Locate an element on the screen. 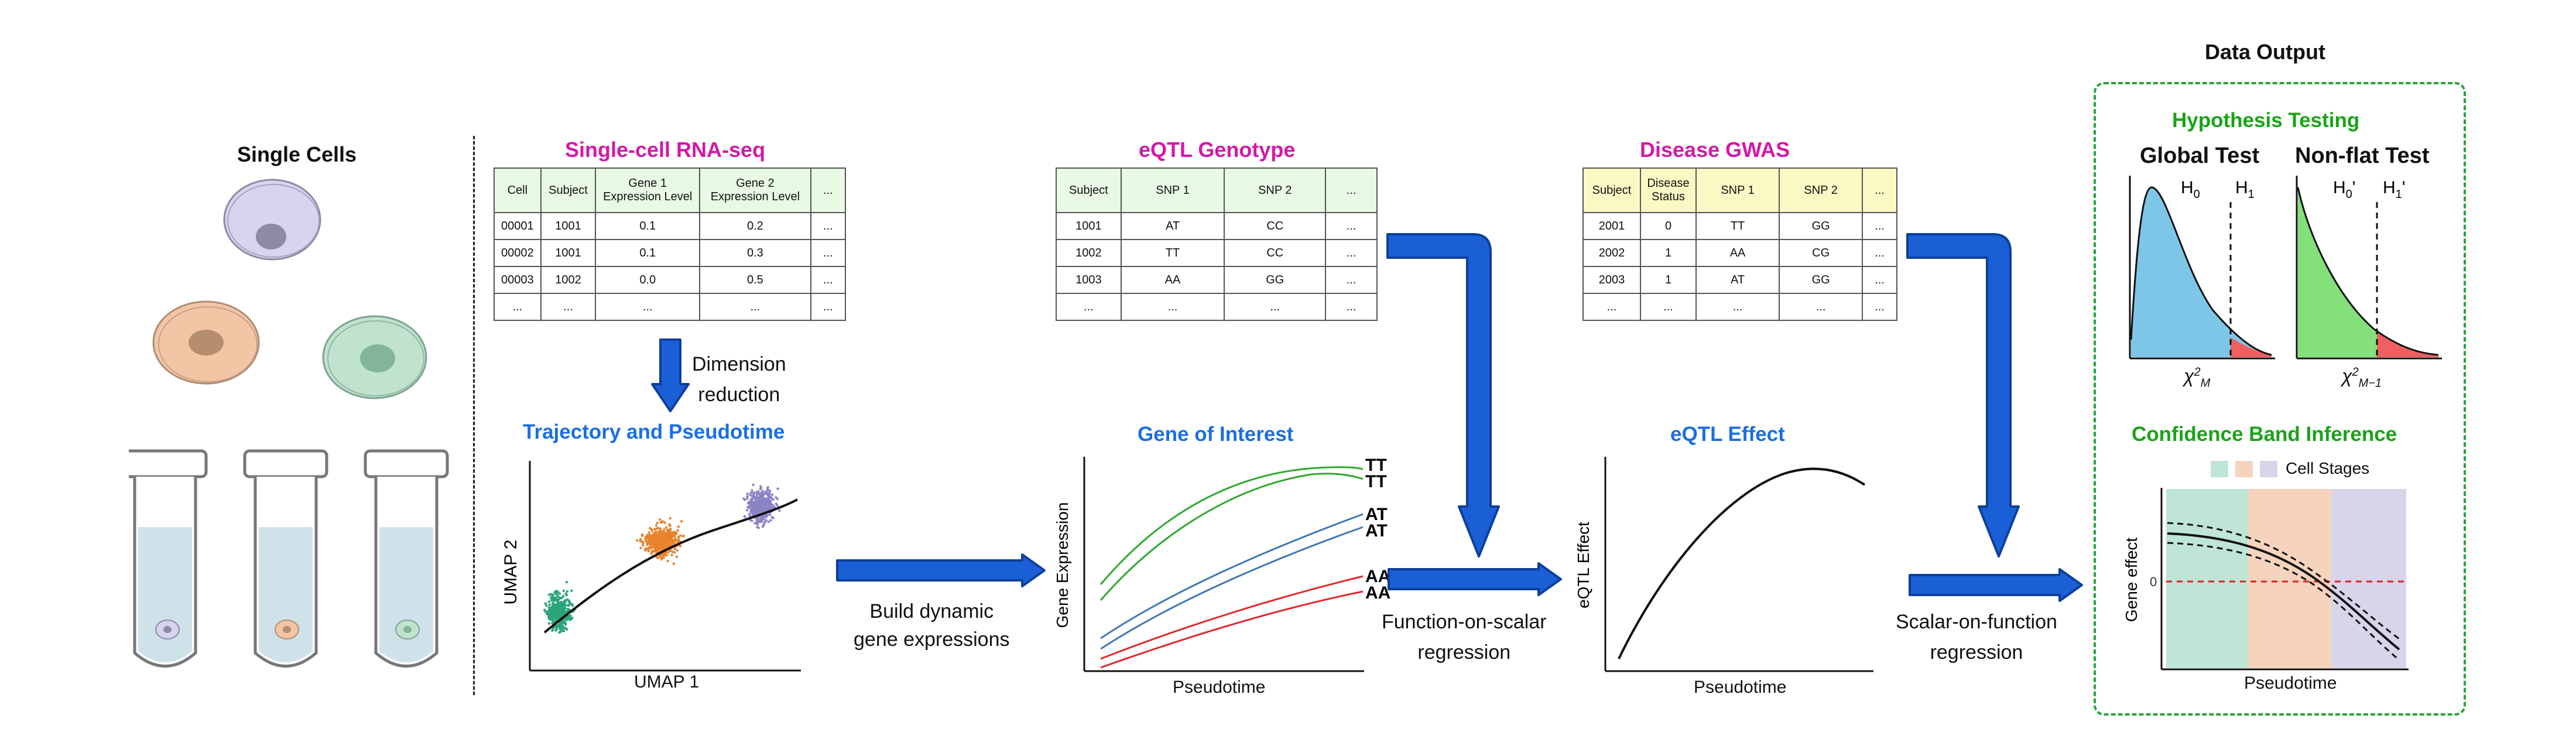  table-cell: CG is located at coordinates (1821, 253).